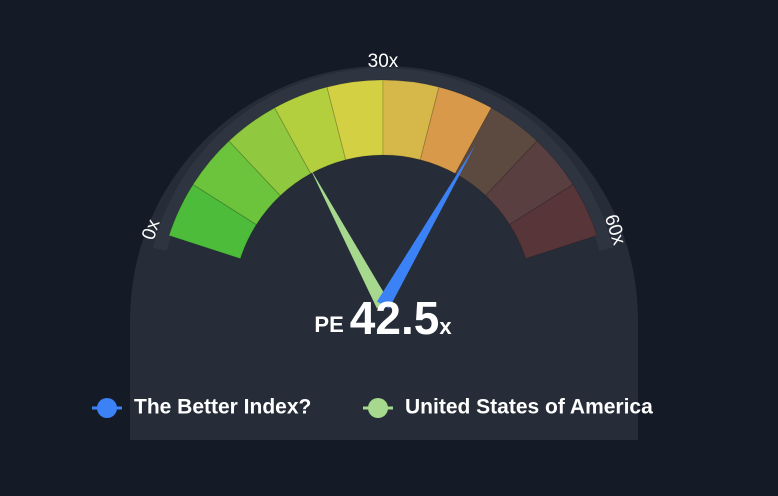  I want to click on legend-label: The Better Index?, so click(222, 407).